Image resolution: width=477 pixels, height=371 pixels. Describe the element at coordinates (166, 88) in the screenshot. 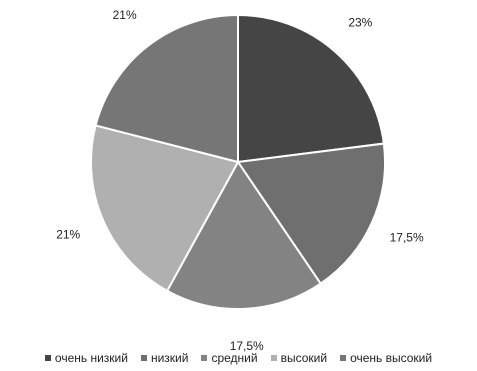

I see `pie-slice-very-high` at that location.